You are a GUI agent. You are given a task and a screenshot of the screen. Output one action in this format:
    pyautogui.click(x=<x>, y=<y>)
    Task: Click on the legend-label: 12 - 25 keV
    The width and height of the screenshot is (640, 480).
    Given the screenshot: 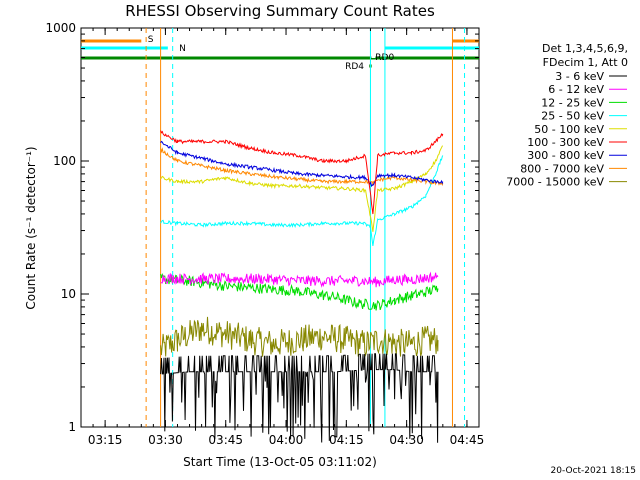 What is the action you would take?
    pyautogui.click(x=572, y=102)
    